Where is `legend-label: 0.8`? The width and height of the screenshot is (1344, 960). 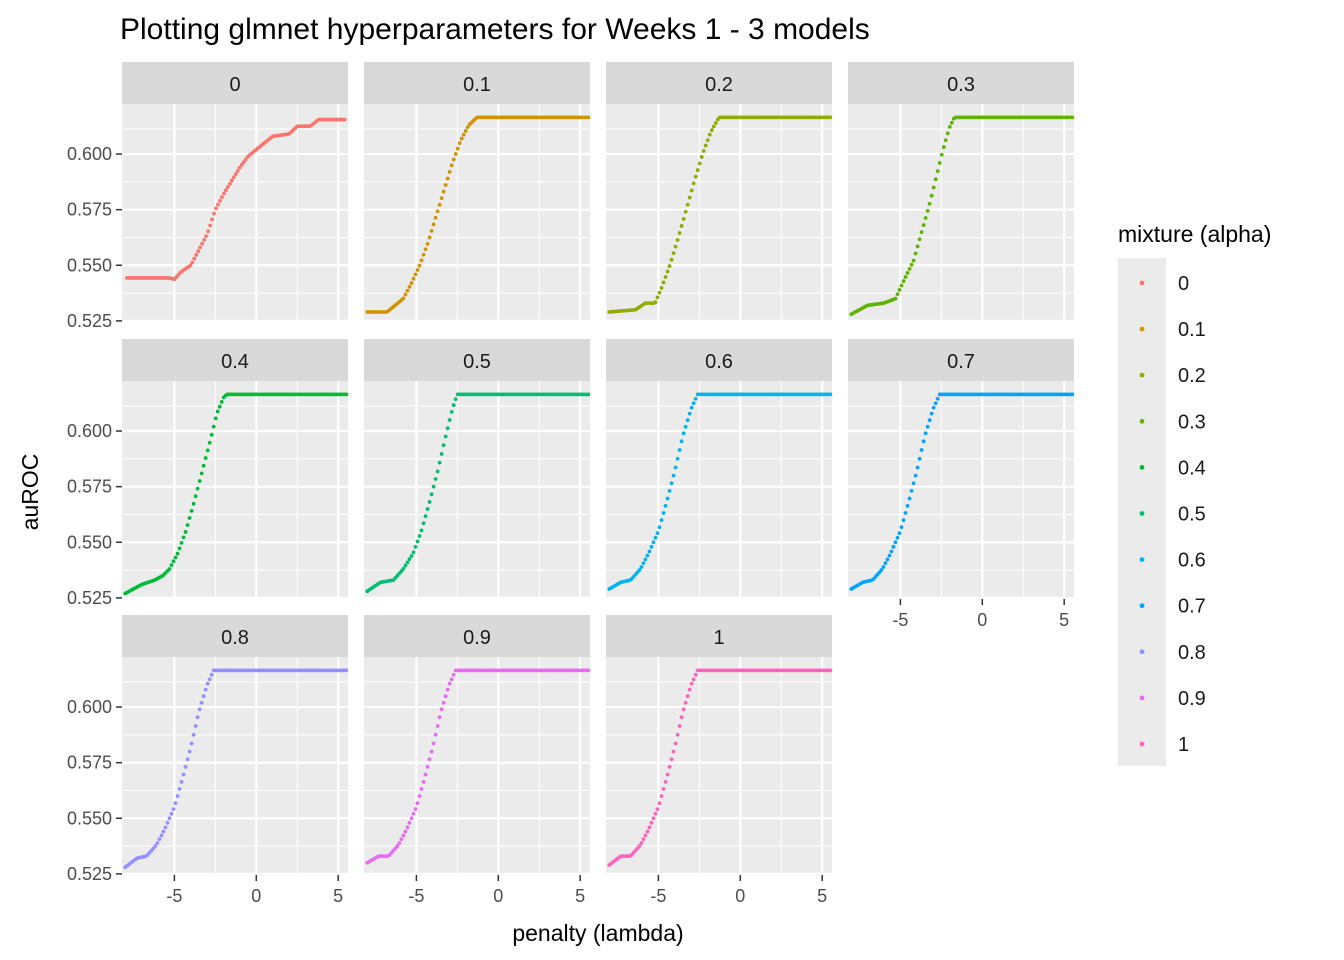 legend-label: 0.8 is located at coordinates (1192, 653).